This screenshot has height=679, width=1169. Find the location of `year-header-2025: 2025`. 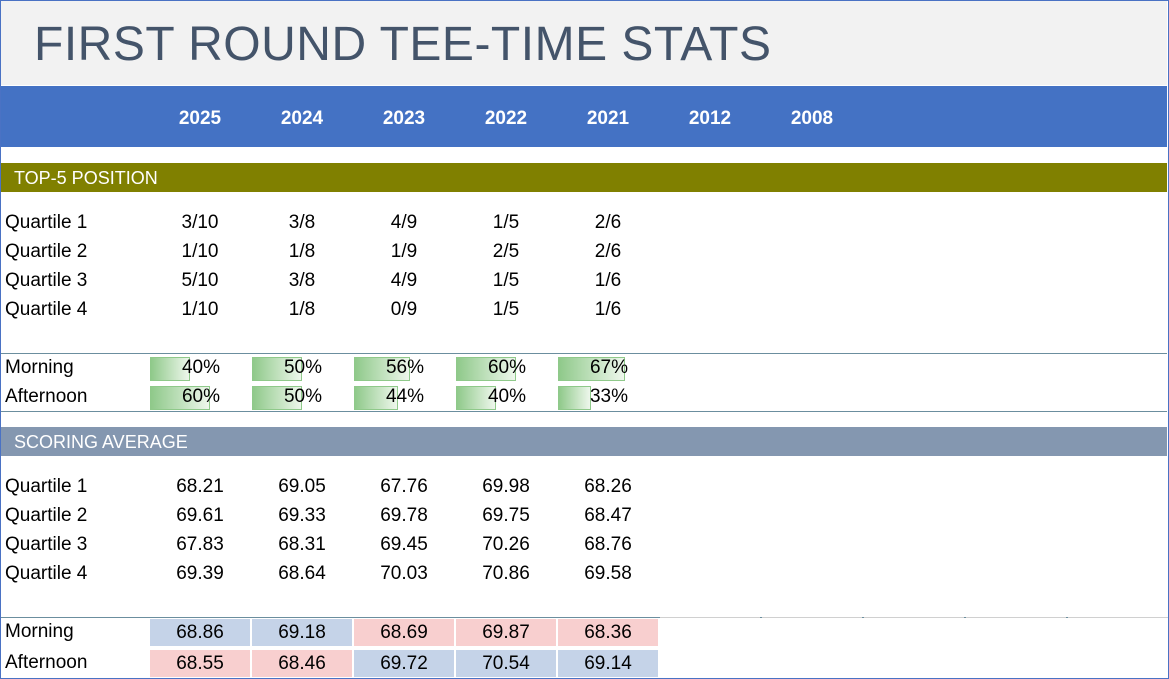

year-header-2025: 2025 is located at coordinates (200, 118).